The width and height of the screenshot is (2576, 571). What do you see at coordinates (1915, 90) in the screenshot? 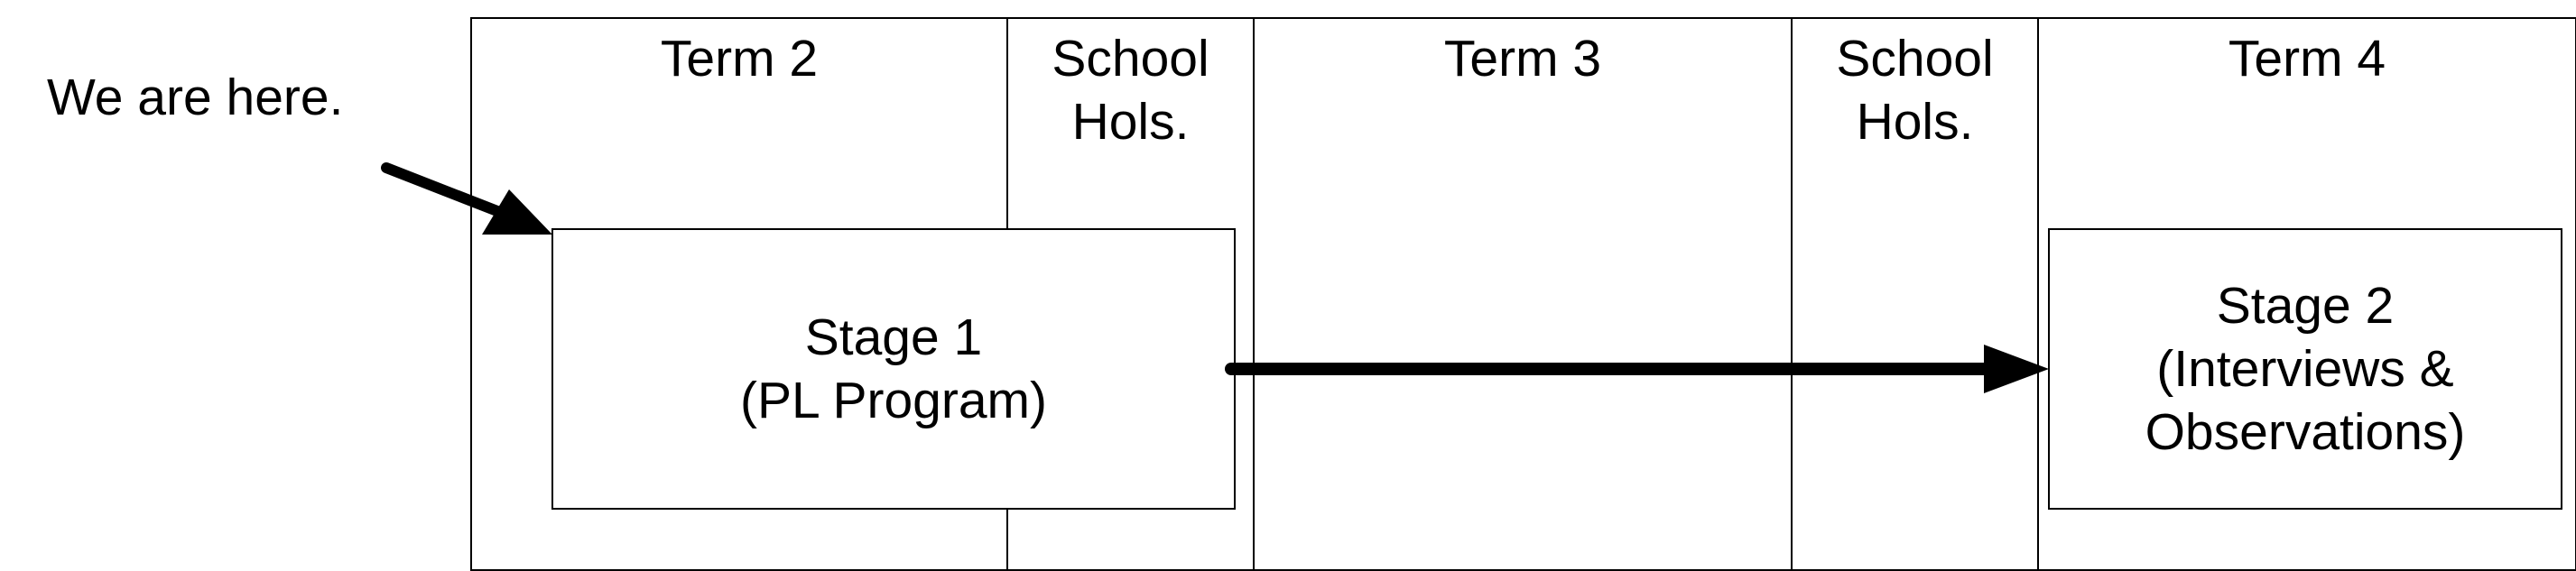
I see `column-label-school-holidays-2: School Hols.` at bounding box center [1915, 90].